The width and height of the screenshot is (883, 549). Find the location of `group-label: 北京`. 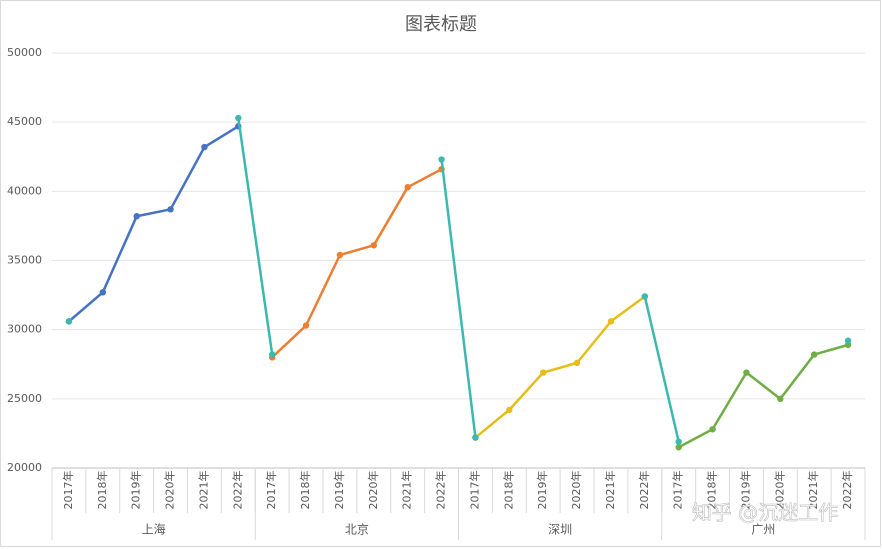

group-label: 北京 is located at coordinates (357, 530).